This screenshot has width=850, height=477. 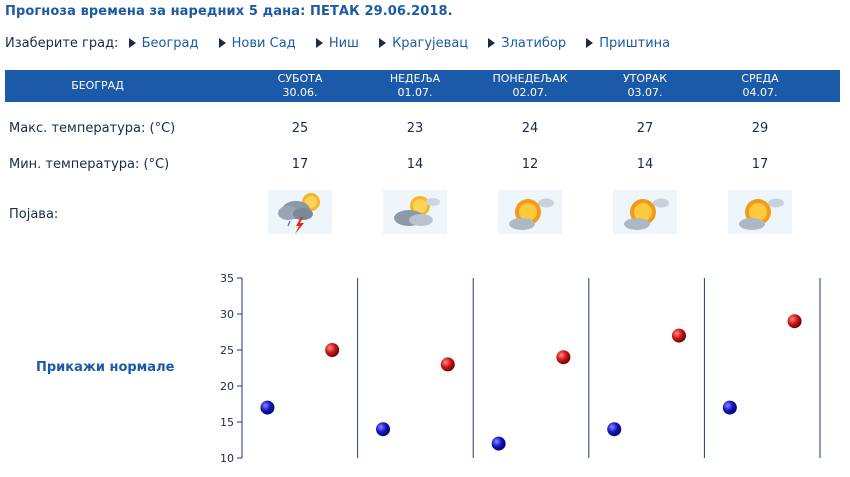 What do you see at coordinates (760, 128) in the screenshot?
I see `max-temp-value: 29` at bounding box center [760, 128].